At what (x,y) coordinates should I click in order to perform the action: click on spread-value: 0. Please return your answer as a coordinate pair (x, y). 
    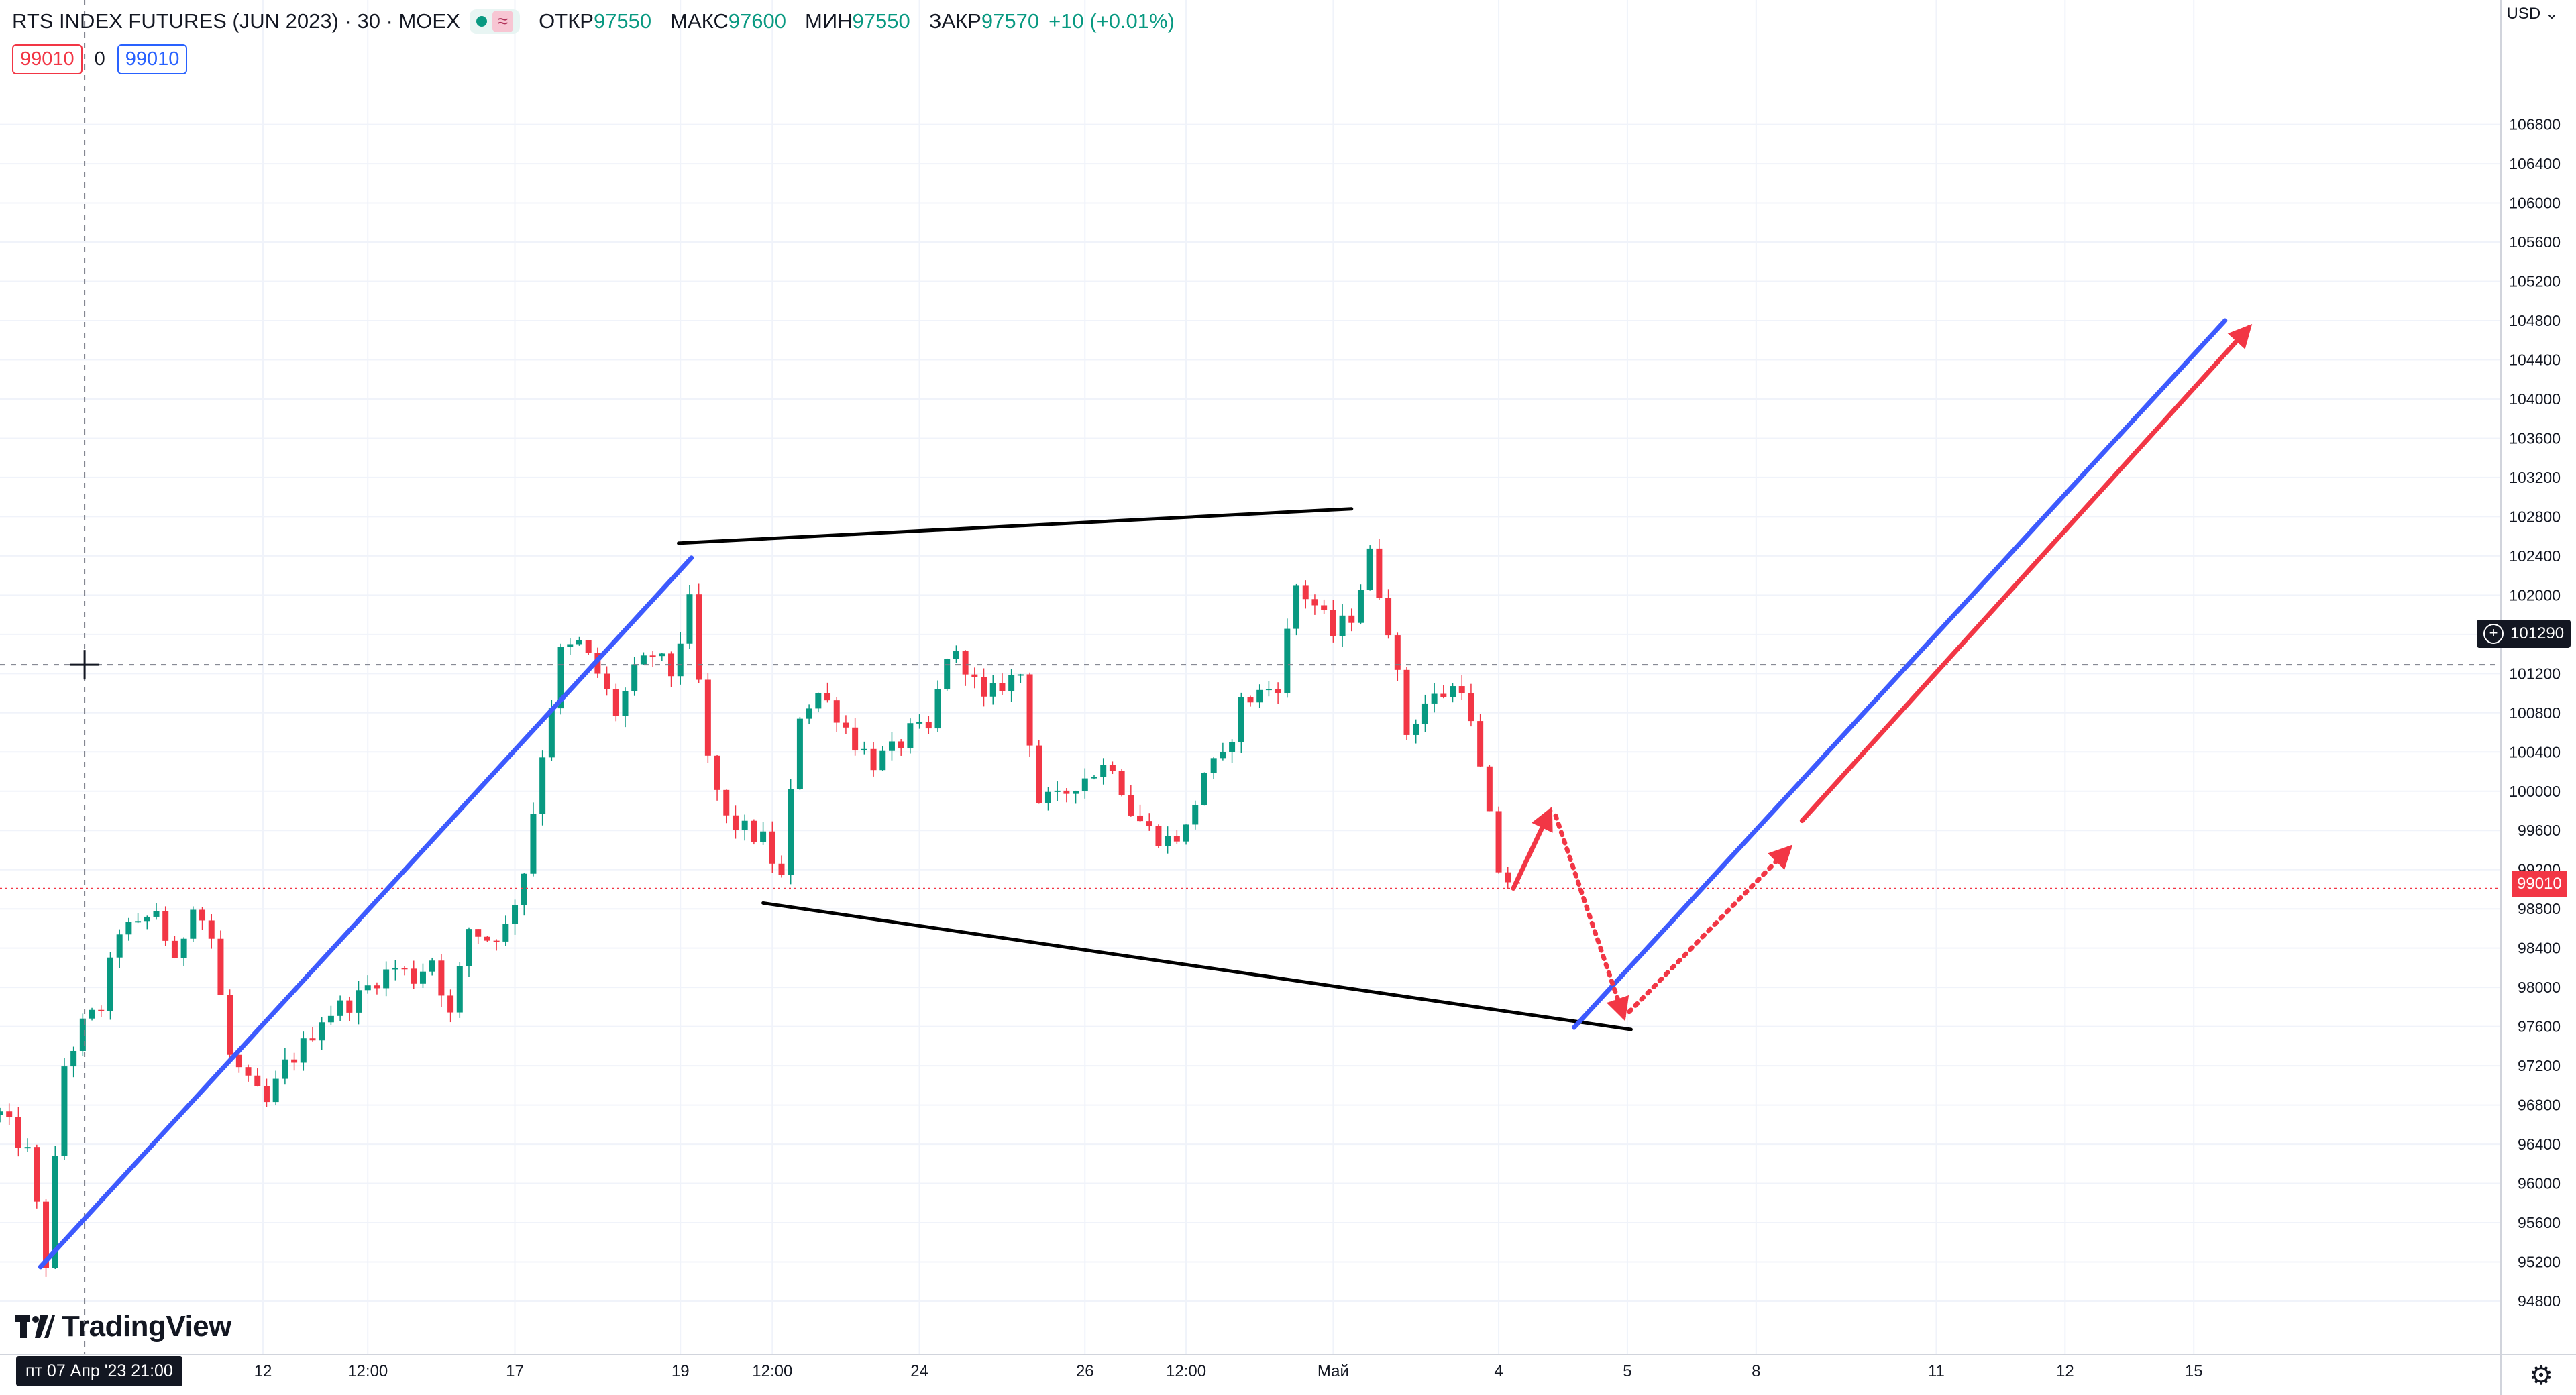
    Looking at the image, I should click on (99, 59).